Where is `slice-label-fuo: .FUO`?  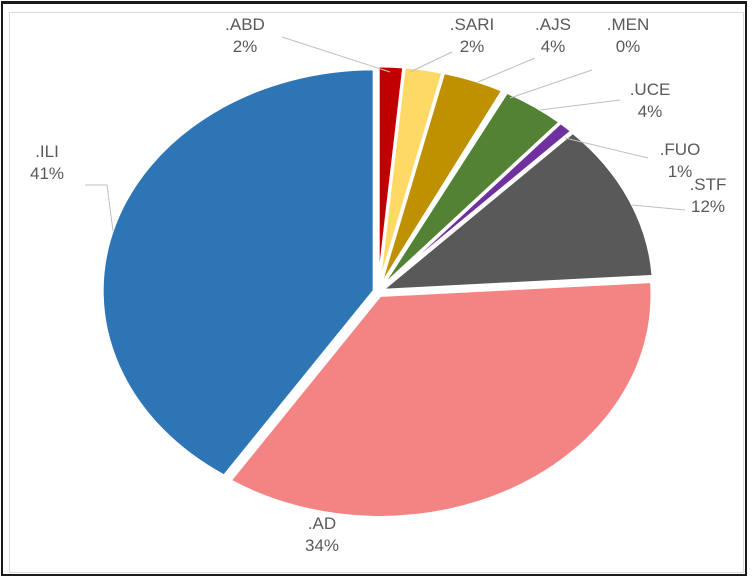
slice-label-fuo: .FUO is located at coordinates (680, 149).